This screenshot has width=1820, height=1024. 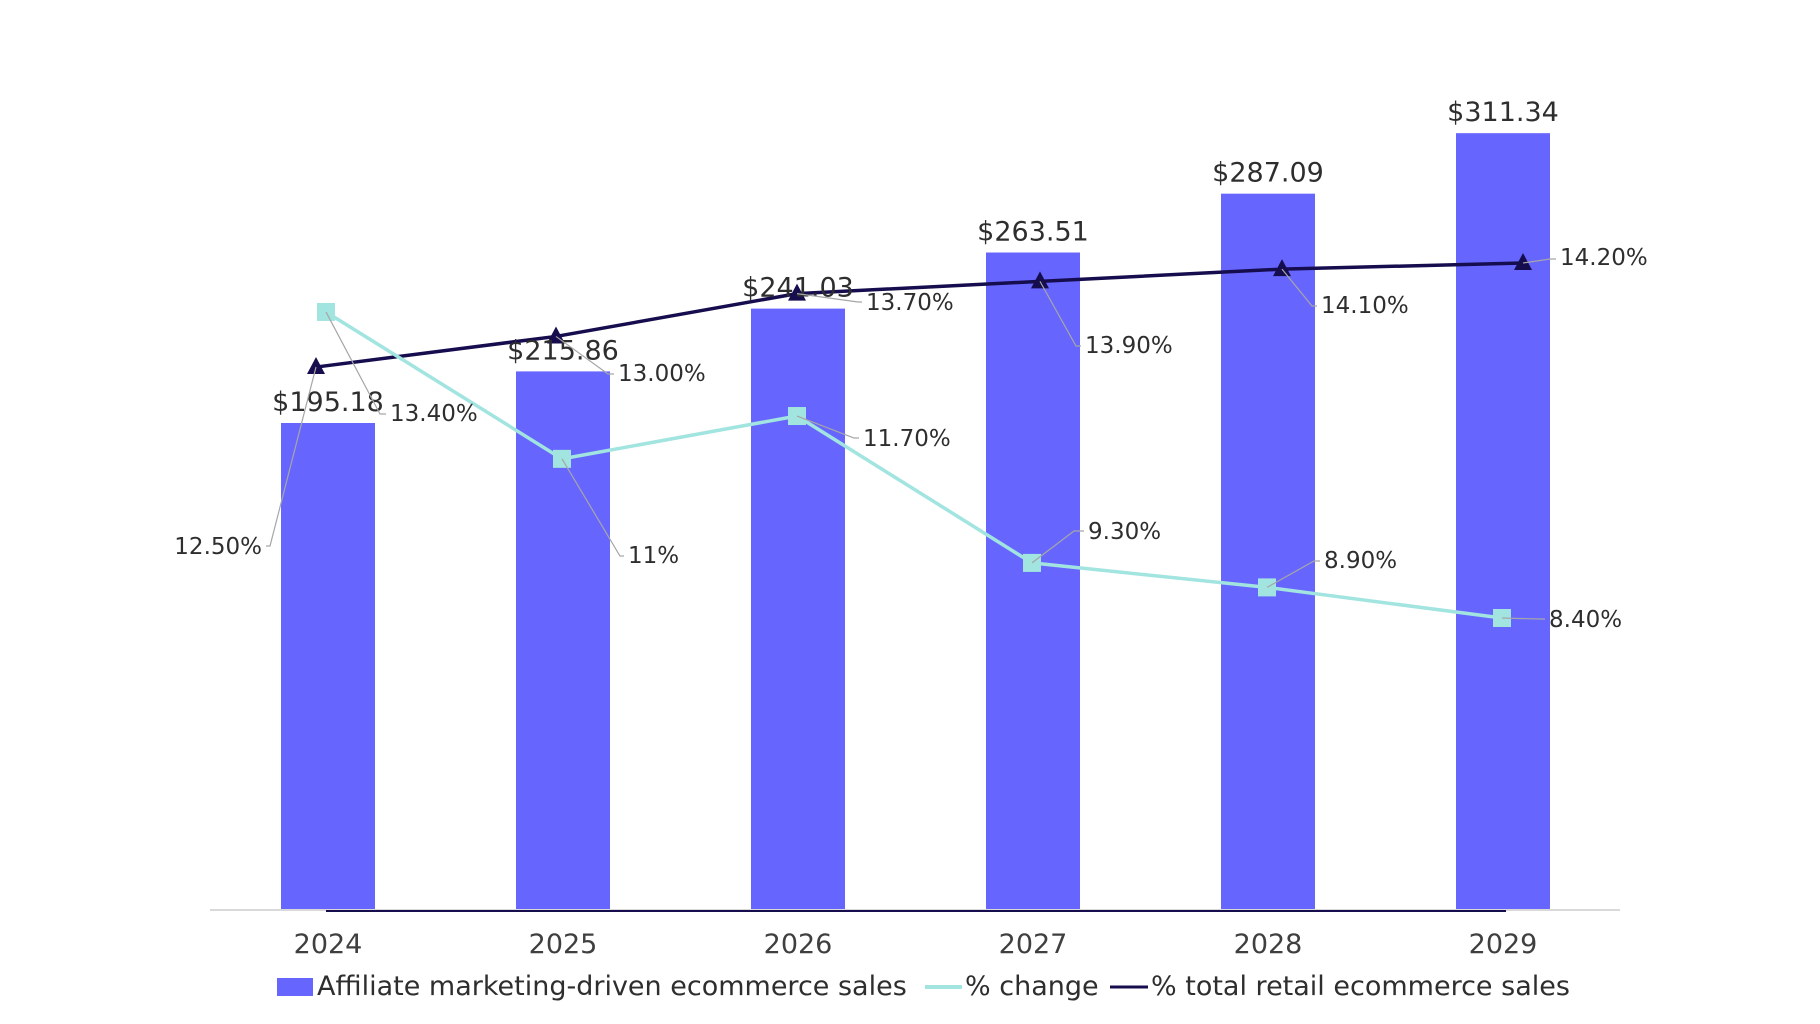 I want to click on label-pct-total-2026-leader, so click(x=829, y=298).